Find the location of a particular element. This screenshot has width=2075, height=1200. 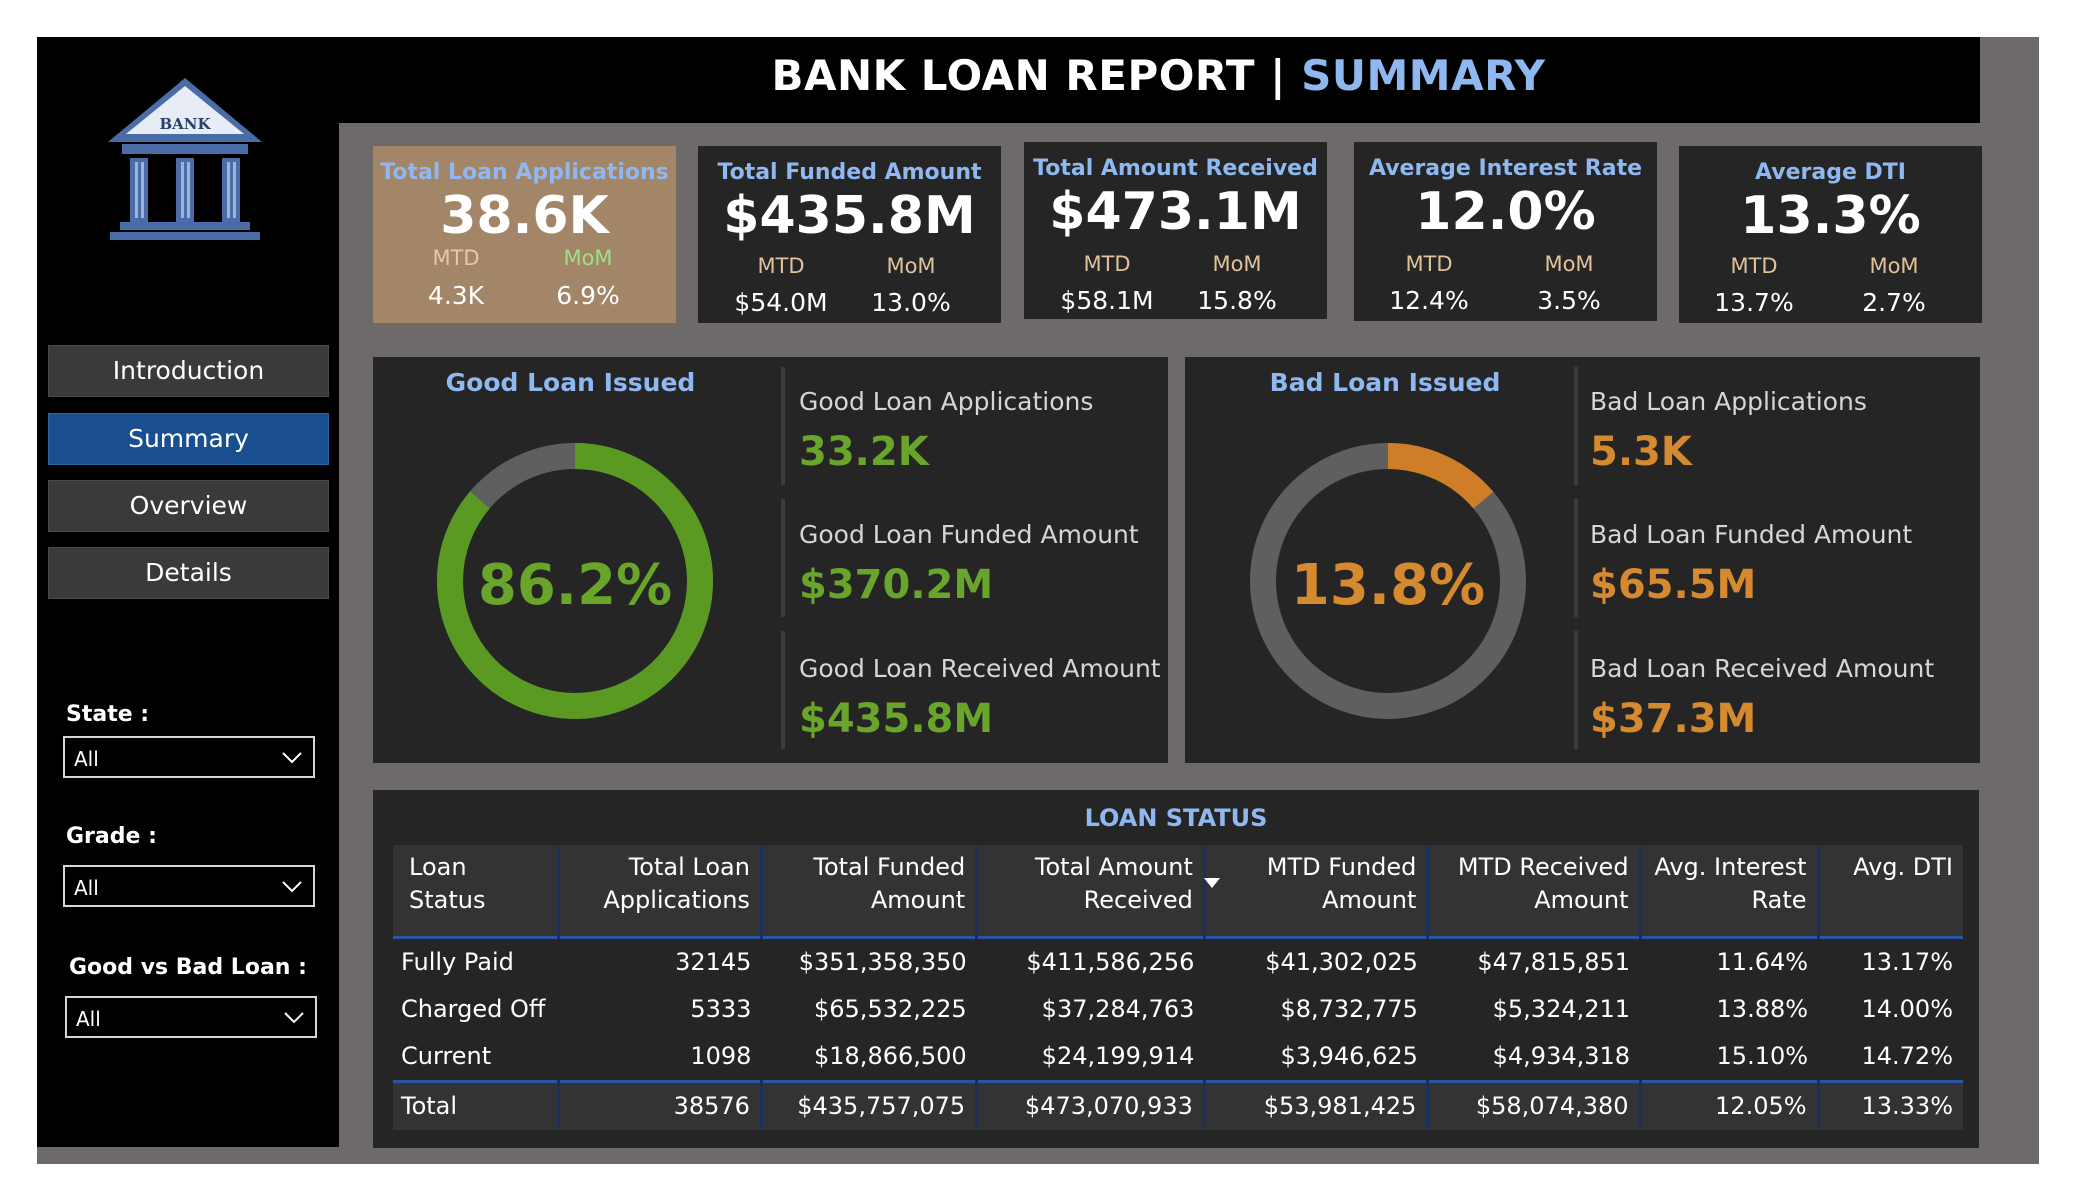

column-header-mtd-received-amount: MTD Received Amount is located at coordinates (1534, 891).